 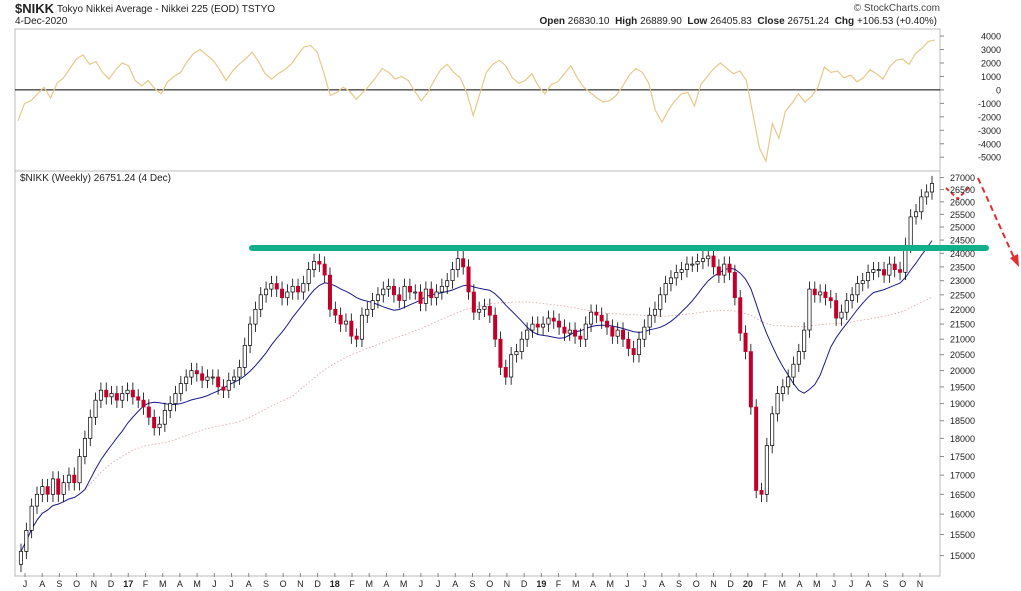 I want to click on x-tick-label: N, so click(x=713, y=584).